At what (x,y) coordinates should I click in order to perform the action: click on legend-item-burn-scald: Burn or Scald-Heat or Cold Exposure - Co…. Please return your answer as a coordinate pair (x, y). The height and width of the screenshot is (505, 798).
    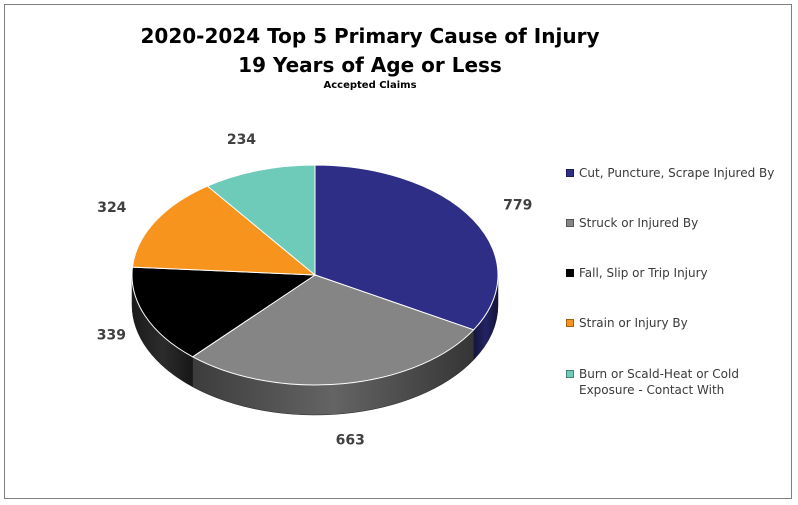
    Looking at the image, I should click on (672, 382).